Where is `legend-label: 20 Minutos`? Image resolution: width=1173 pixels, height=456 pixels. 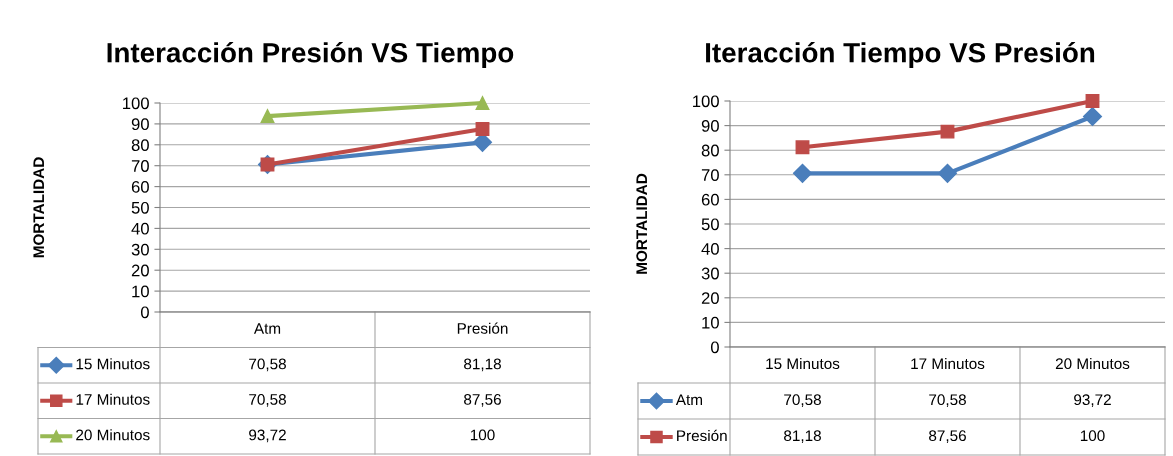 legend-label: 20 Minutos is located at coordinates (113, 435).